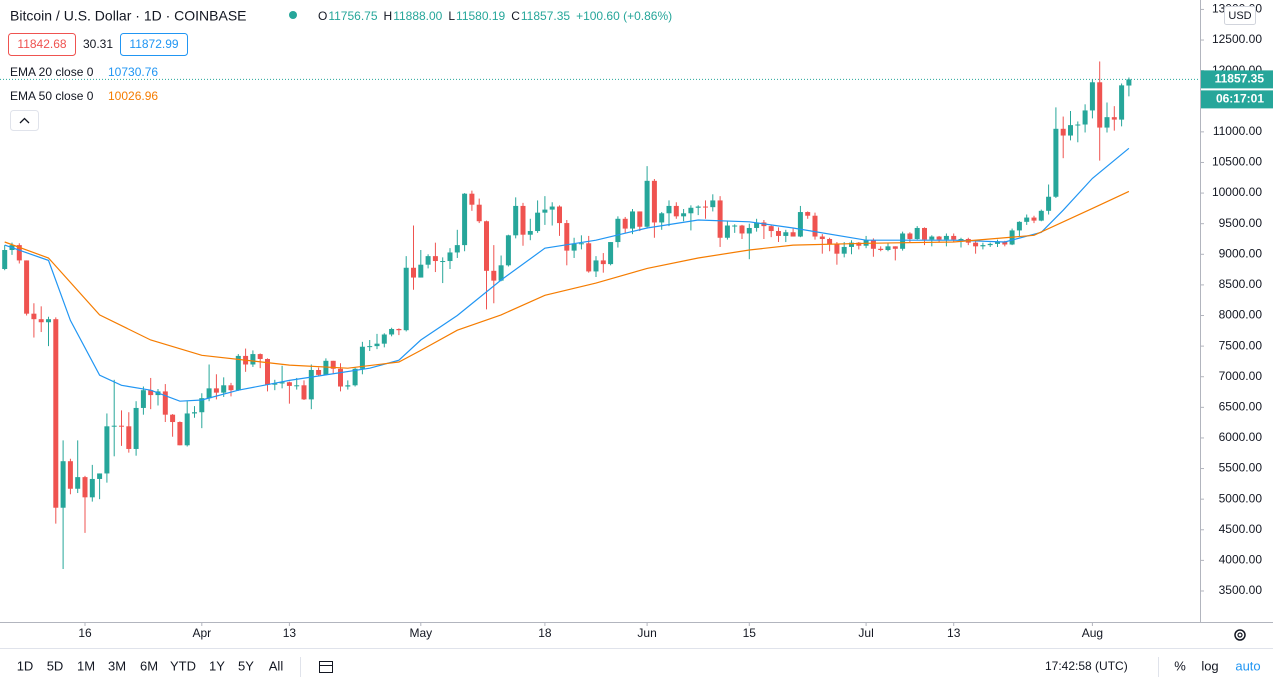 The height and width of the screenshot is (685, 1273). Describe the element at coordinates (217, 665) in the screenshot. I see `range-button: 1Y` at that location.